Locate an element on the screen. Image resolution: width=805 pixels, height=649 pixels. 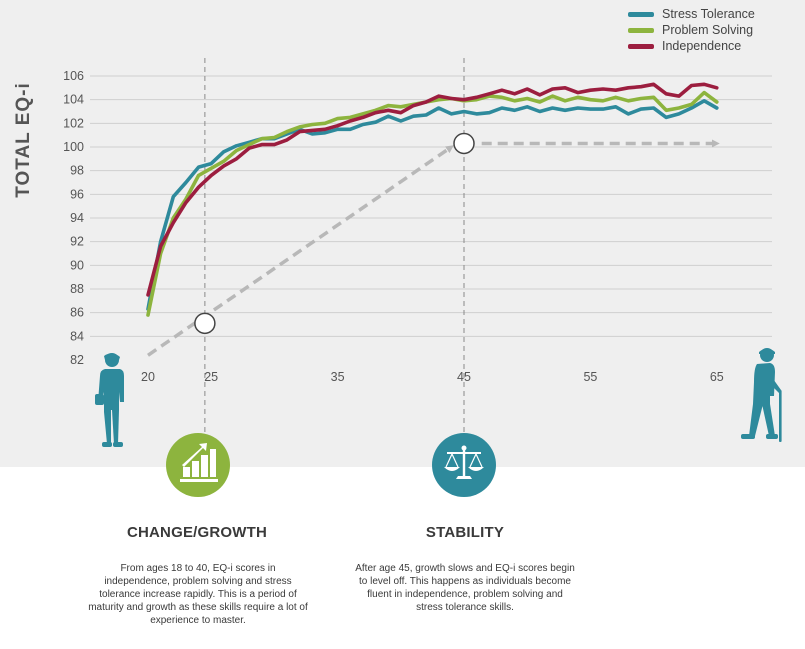
y-tick-label: 92 is located at coordinates (77, 242).